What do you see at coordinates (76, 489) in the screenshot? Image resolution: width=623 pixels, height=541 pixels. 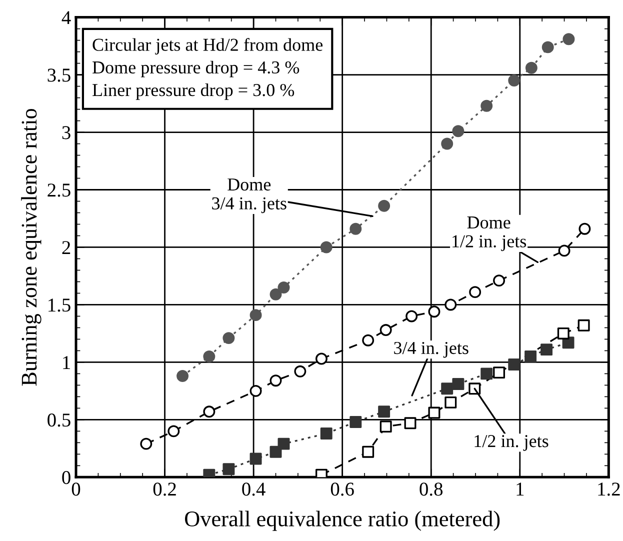 I see `x-tick-label: 0` at bounding box center [76, 489].